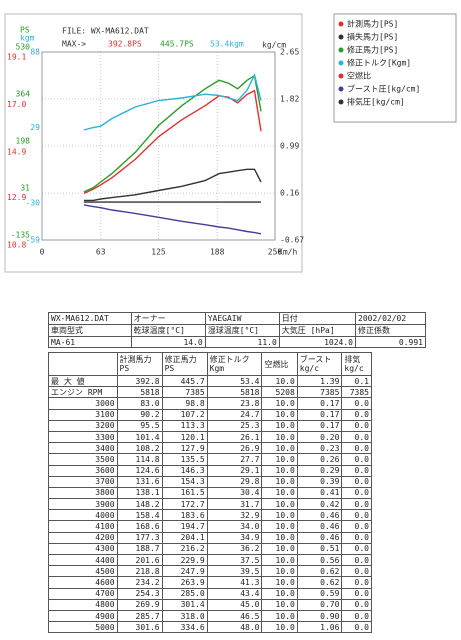 The height and width of the screenshot is (640, 461). Describe the element at coordinates (184, 616) in the screenshot. I see `table-cell: 318.0` at that location.